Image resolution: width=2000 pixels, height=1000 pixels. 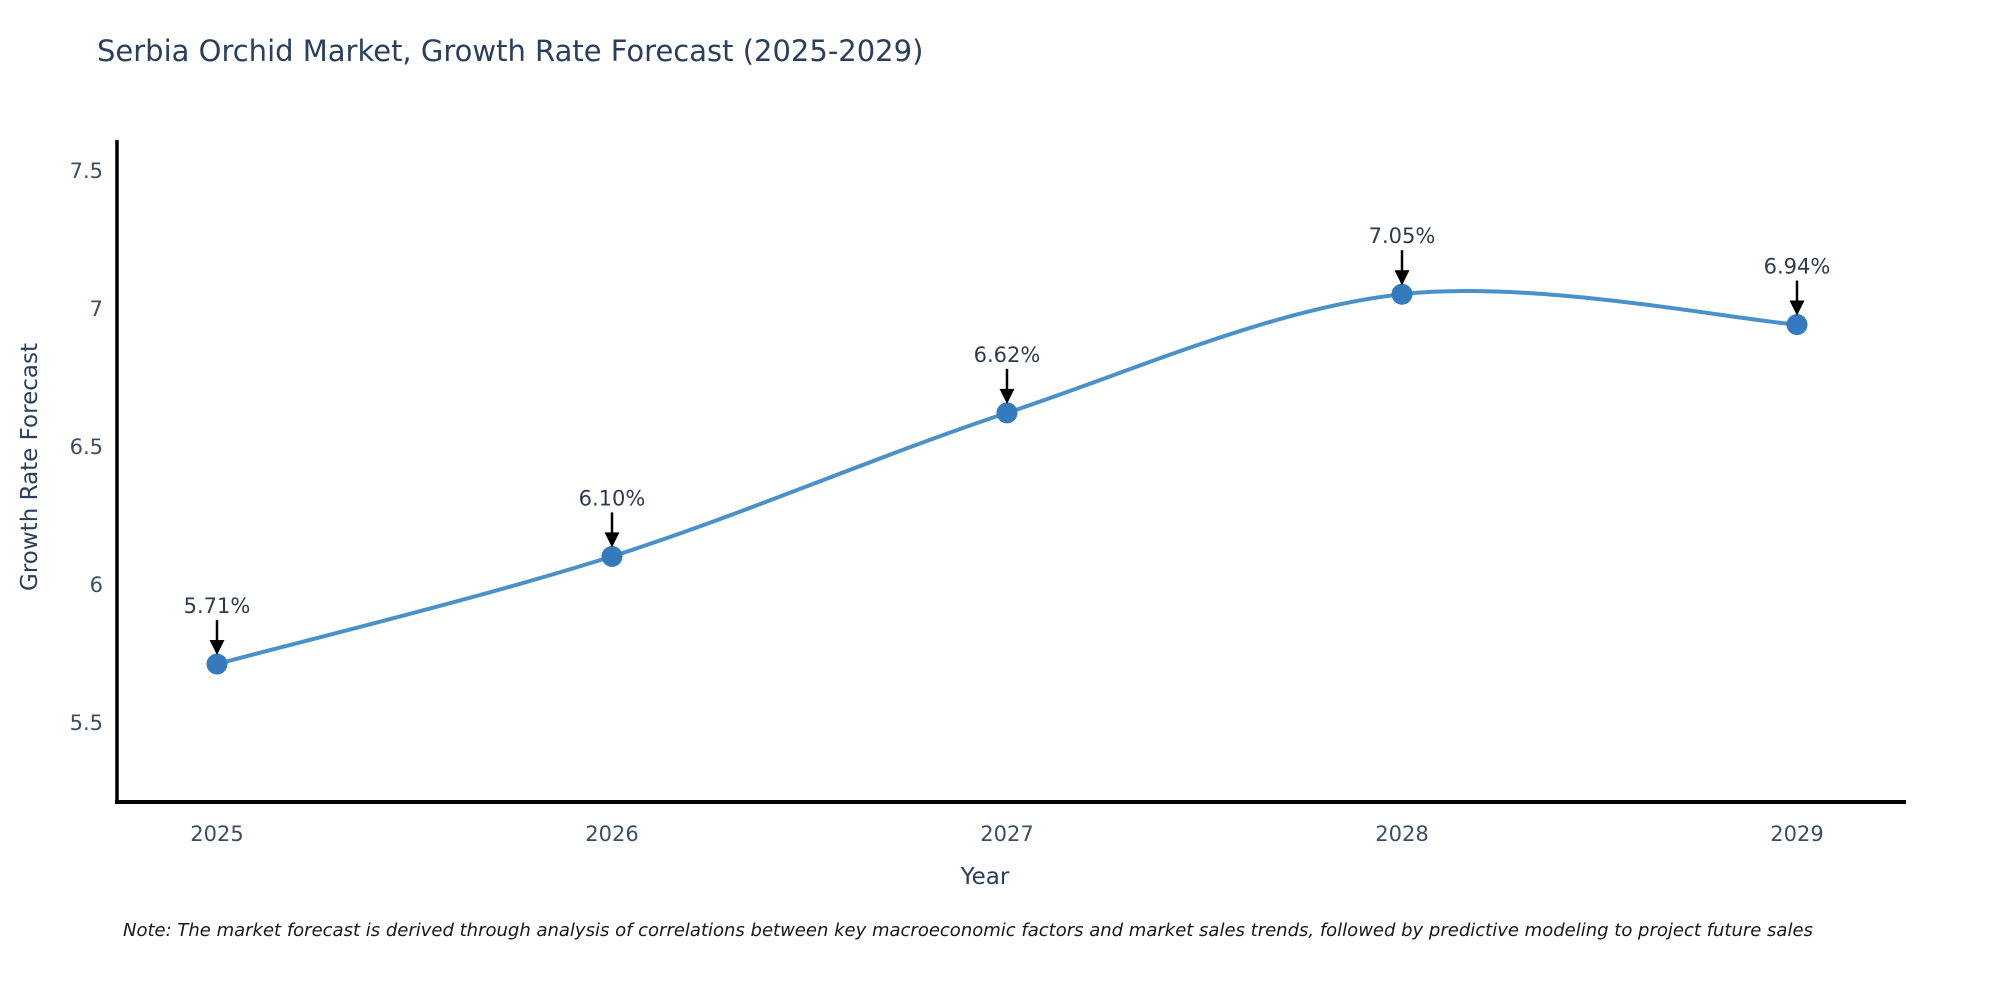 What do you see at coordinates (612, 498) in the screenshot?
I see `point-label: 6.10%` at bounding box center [612, 498].